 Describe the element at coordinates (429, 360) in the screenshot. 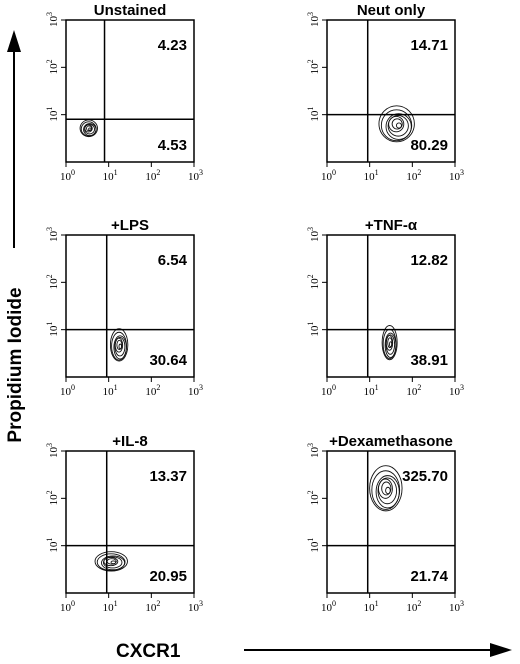

I see `lower-right-quadrant-value: 38.91` at that location.